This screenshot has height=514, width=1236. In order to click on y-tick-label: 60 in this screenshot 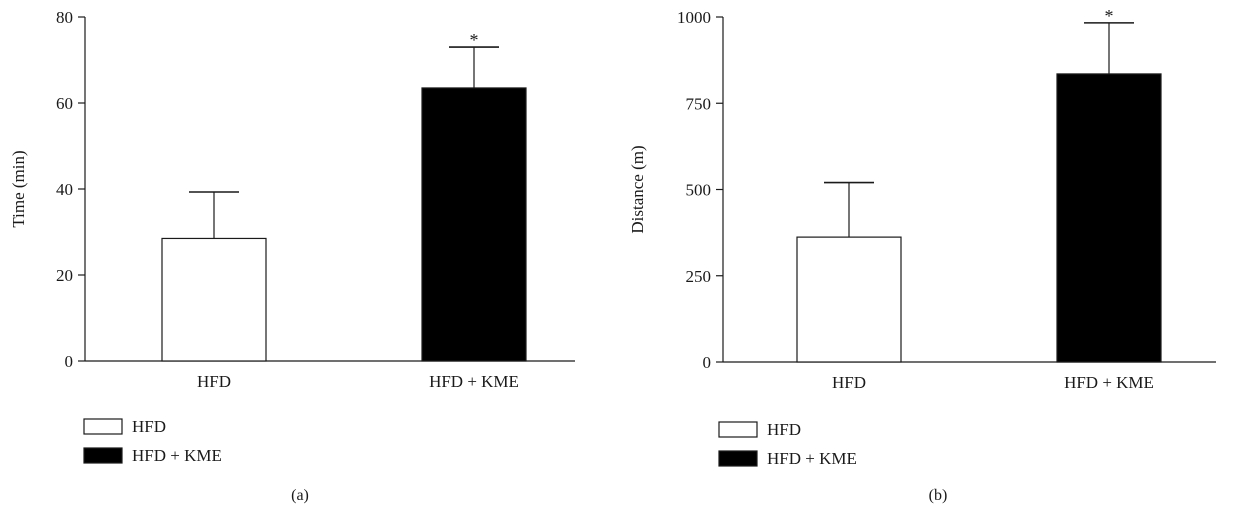, I will do `click(64, 103)`.